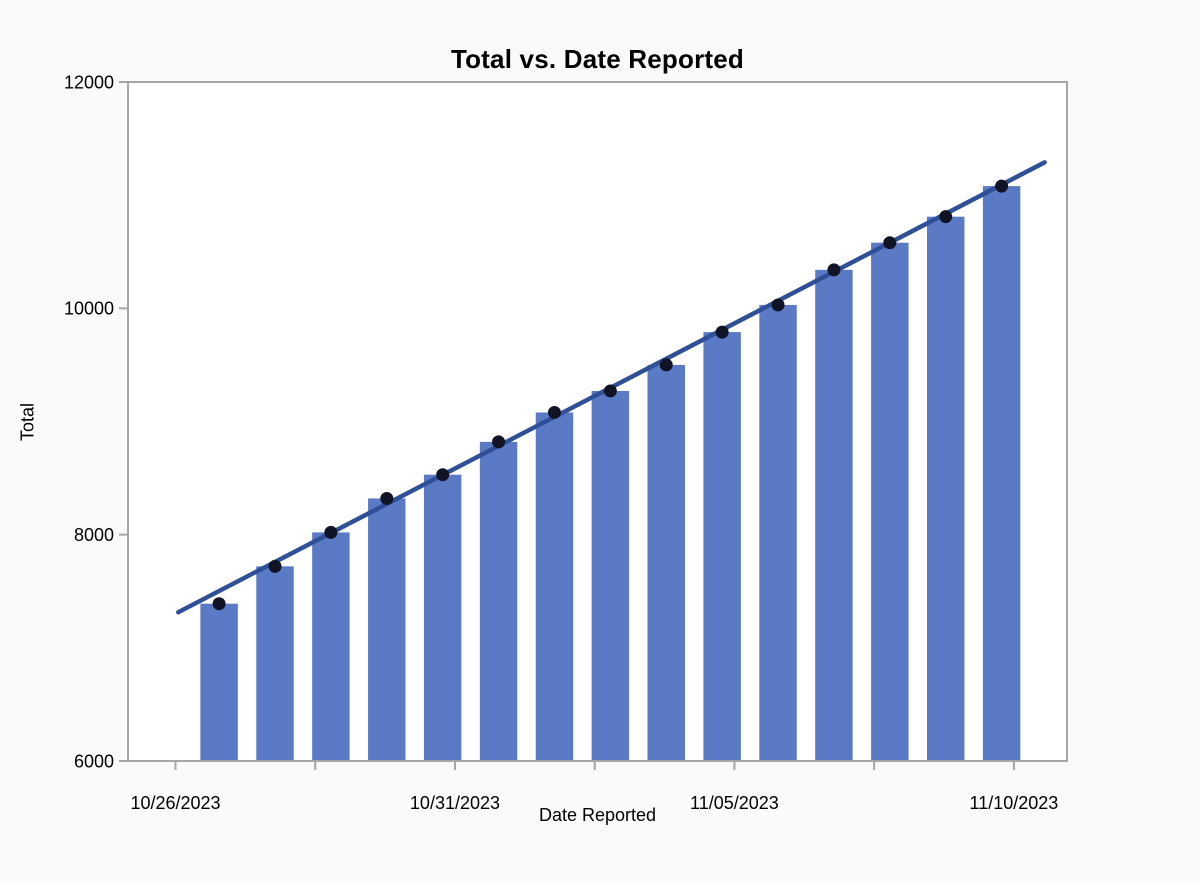  I want to click on x-axis-title: Date Reported, so click(597, 815).